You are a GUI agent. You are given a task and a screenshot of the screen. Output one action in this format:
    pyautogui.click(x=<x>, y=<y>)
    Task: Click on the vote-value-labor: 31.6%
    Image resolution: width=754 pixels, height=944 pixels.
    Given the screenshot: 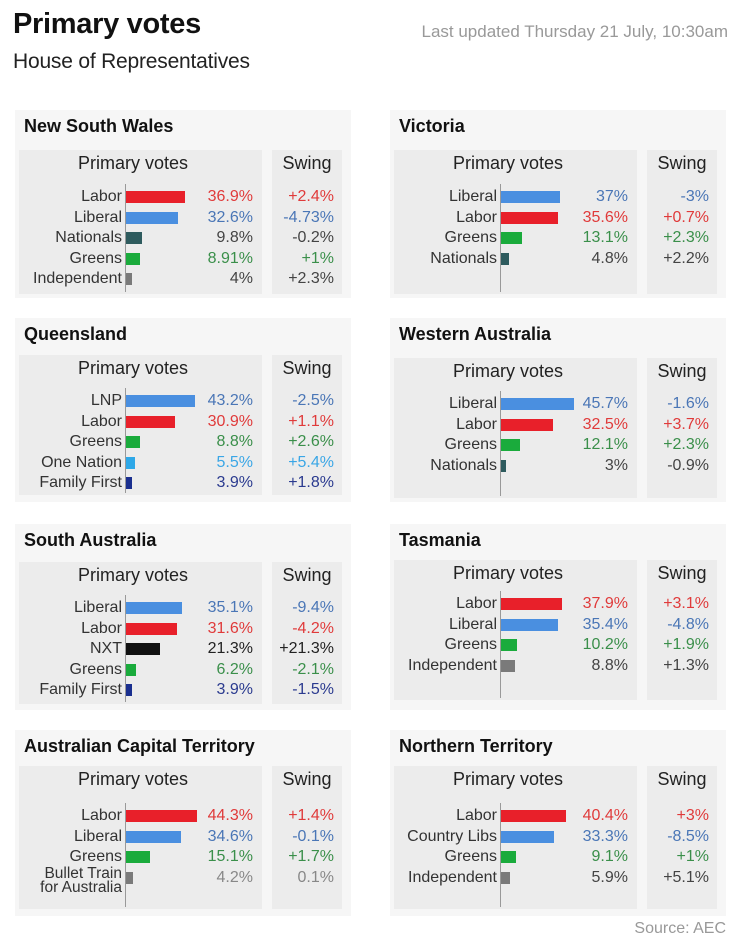 What is the action you would take?
    pyautogui.click(x=230, y=628)
    